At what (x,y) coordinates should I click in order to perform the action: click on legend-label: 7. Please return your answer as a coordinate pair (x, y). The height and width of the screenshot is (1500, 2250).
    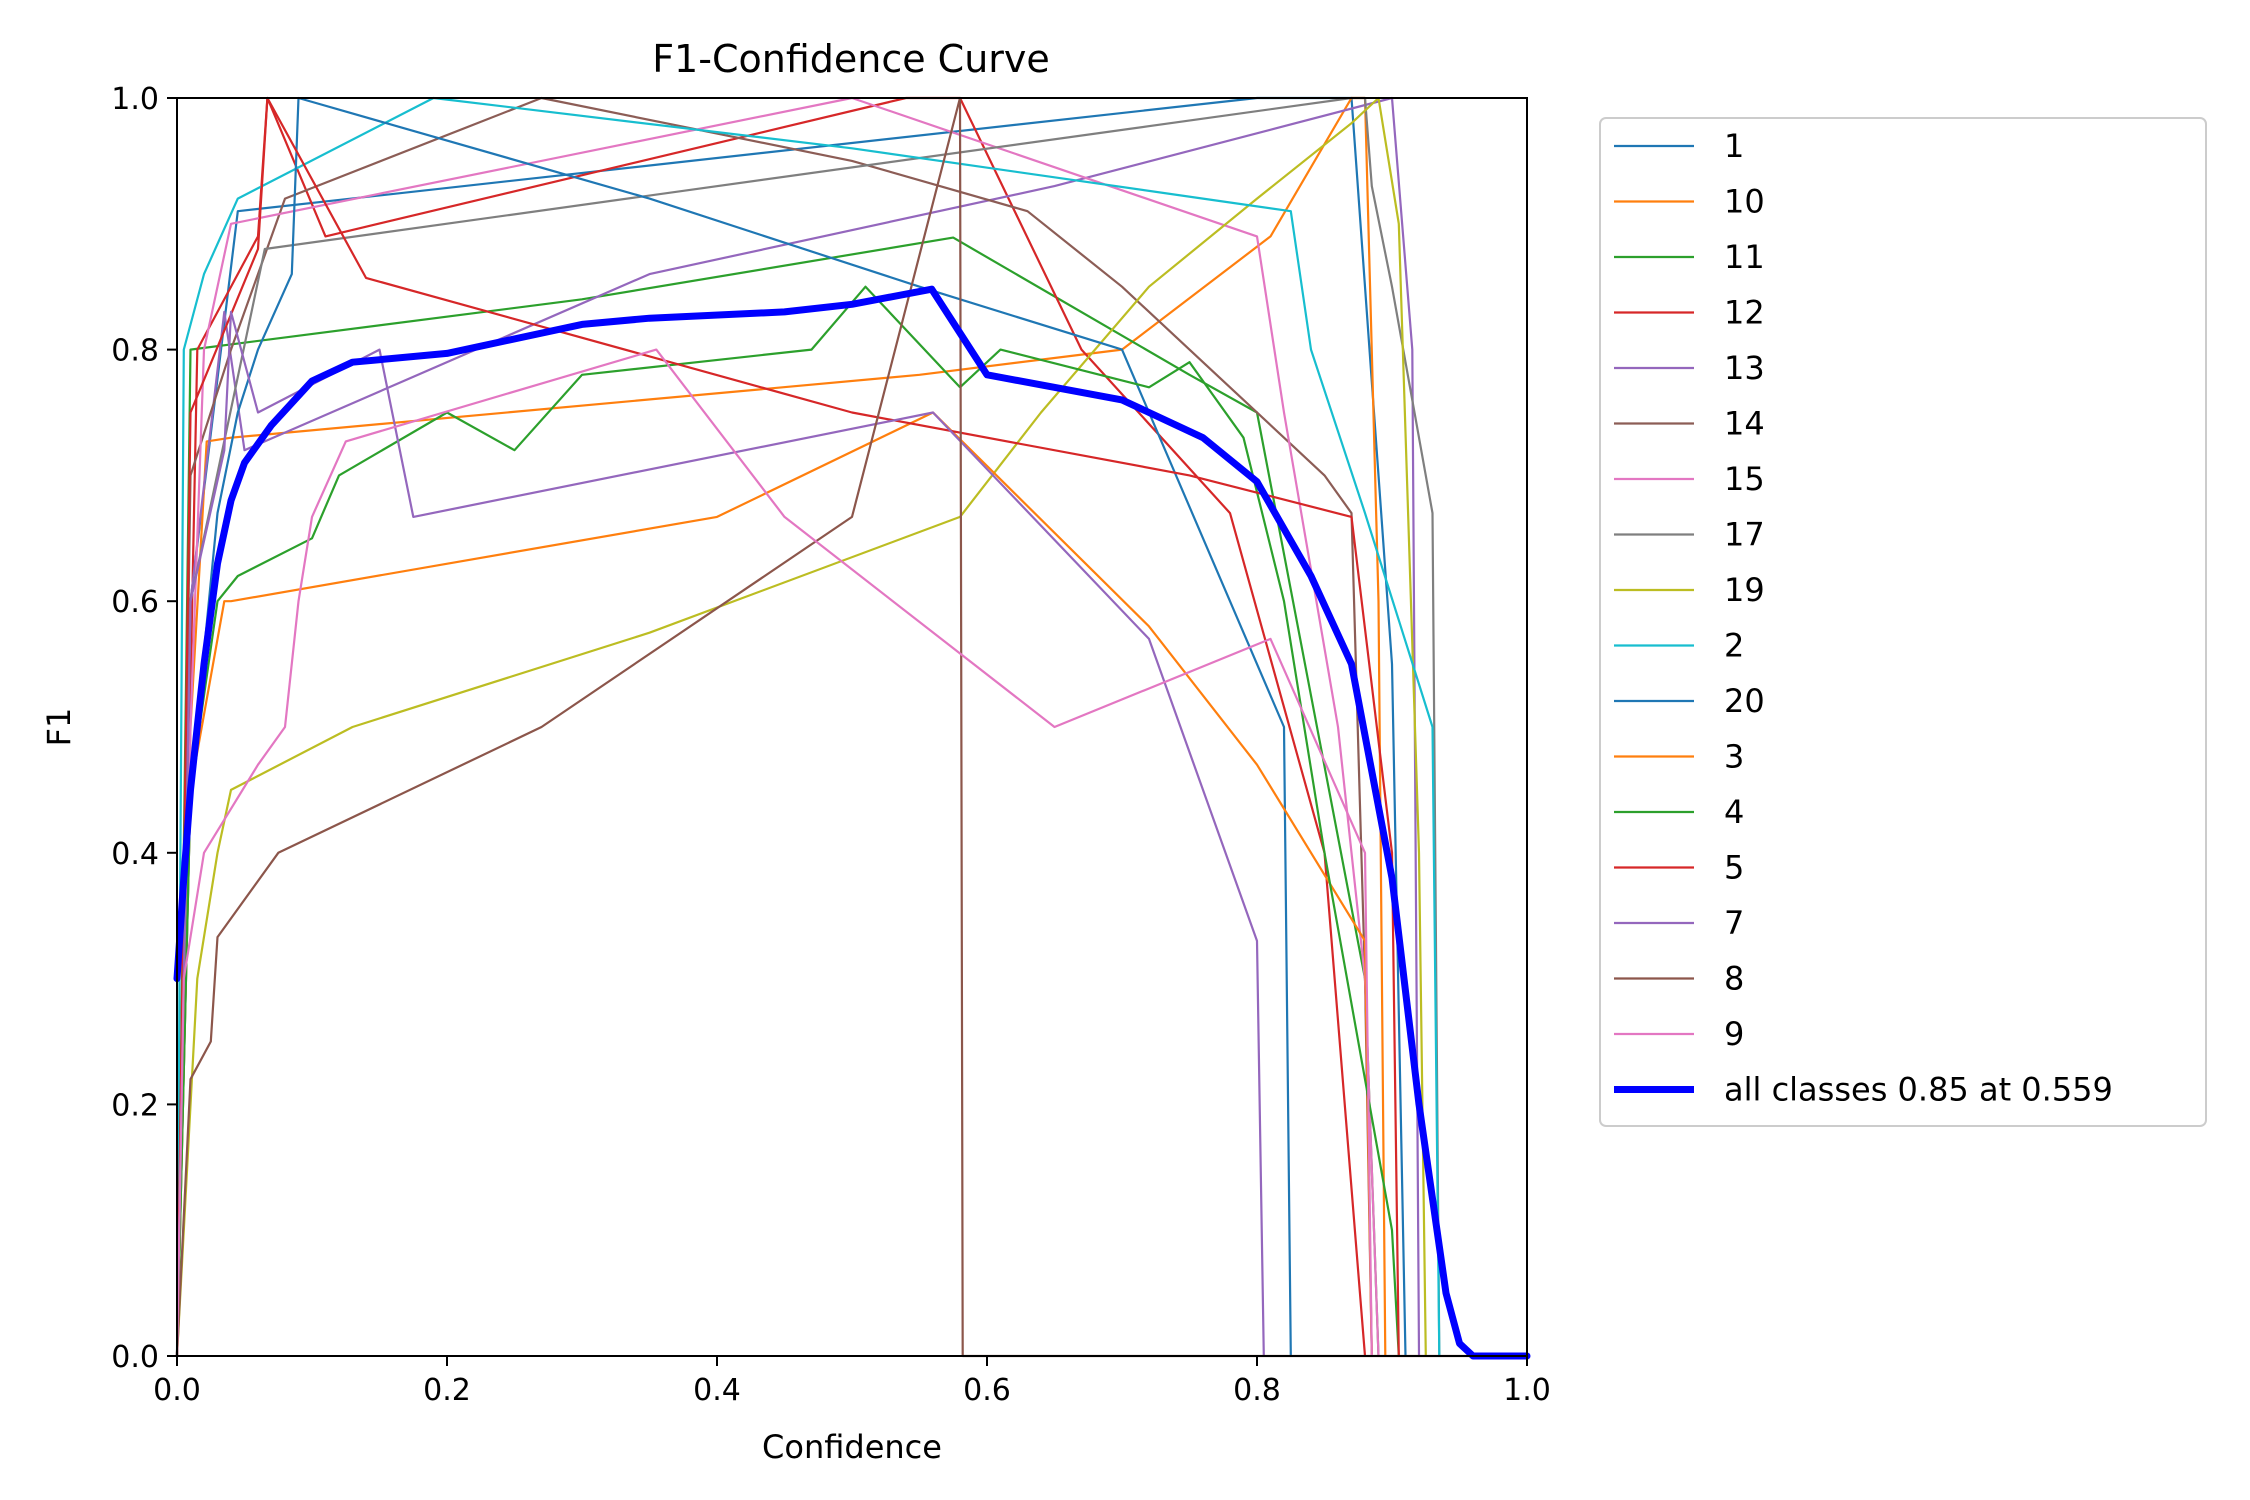
    Looking at the image, I should click on (1734, 923).